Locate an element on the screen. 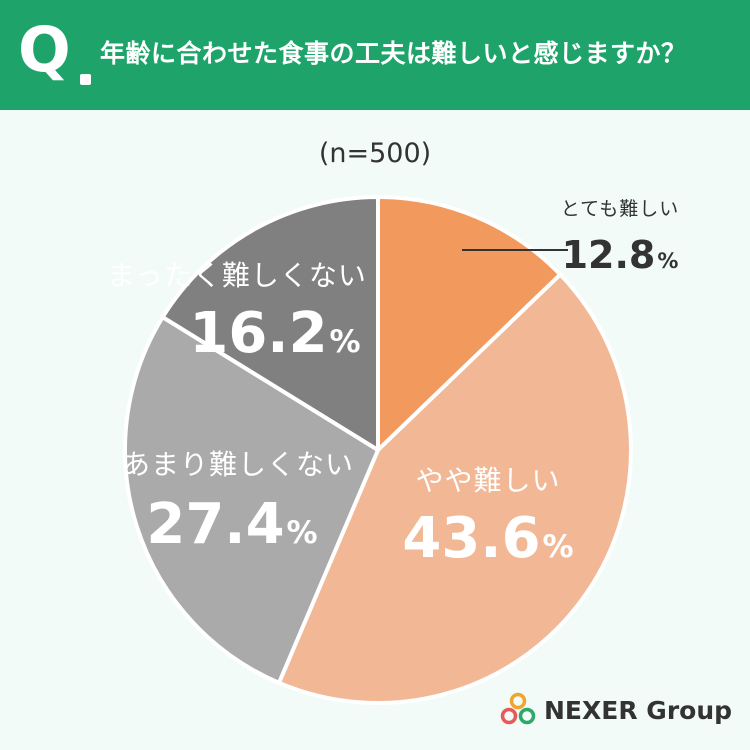  slice-label: やや難しい is located at coordinates (487, 480).